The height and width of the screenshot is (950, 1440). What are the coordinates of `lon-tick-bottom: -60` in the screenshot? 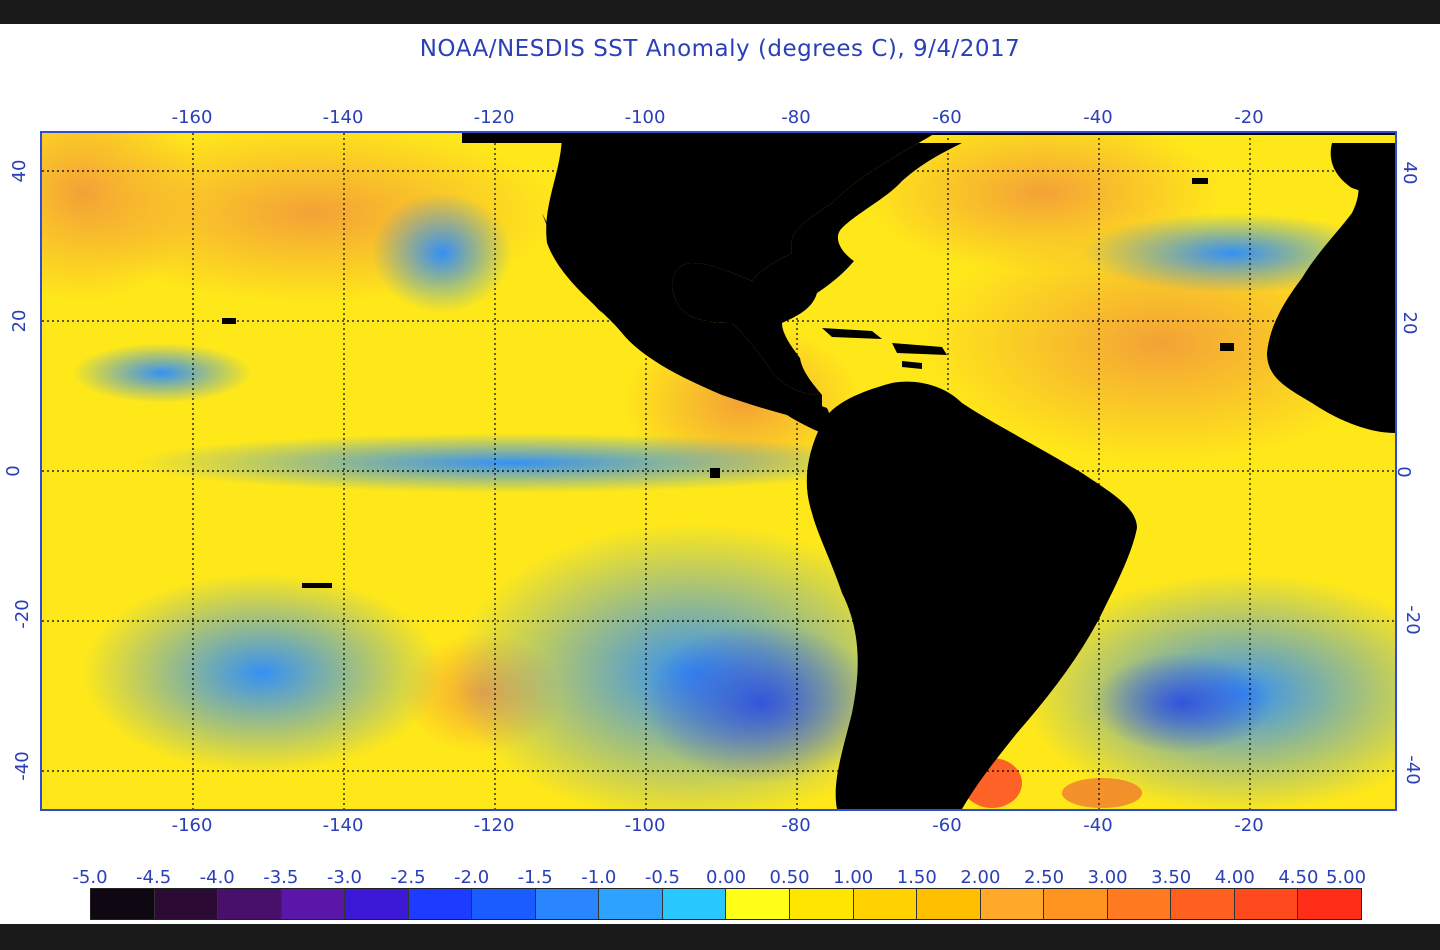 It's located at (947, 825).